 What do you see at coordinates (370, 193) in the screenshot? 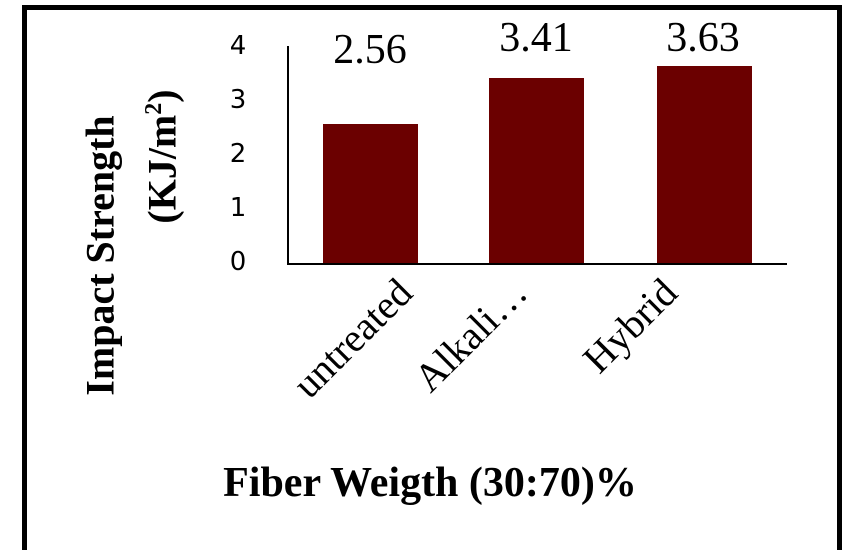
I see `bar-untreated` at bounding box center [370, 193].